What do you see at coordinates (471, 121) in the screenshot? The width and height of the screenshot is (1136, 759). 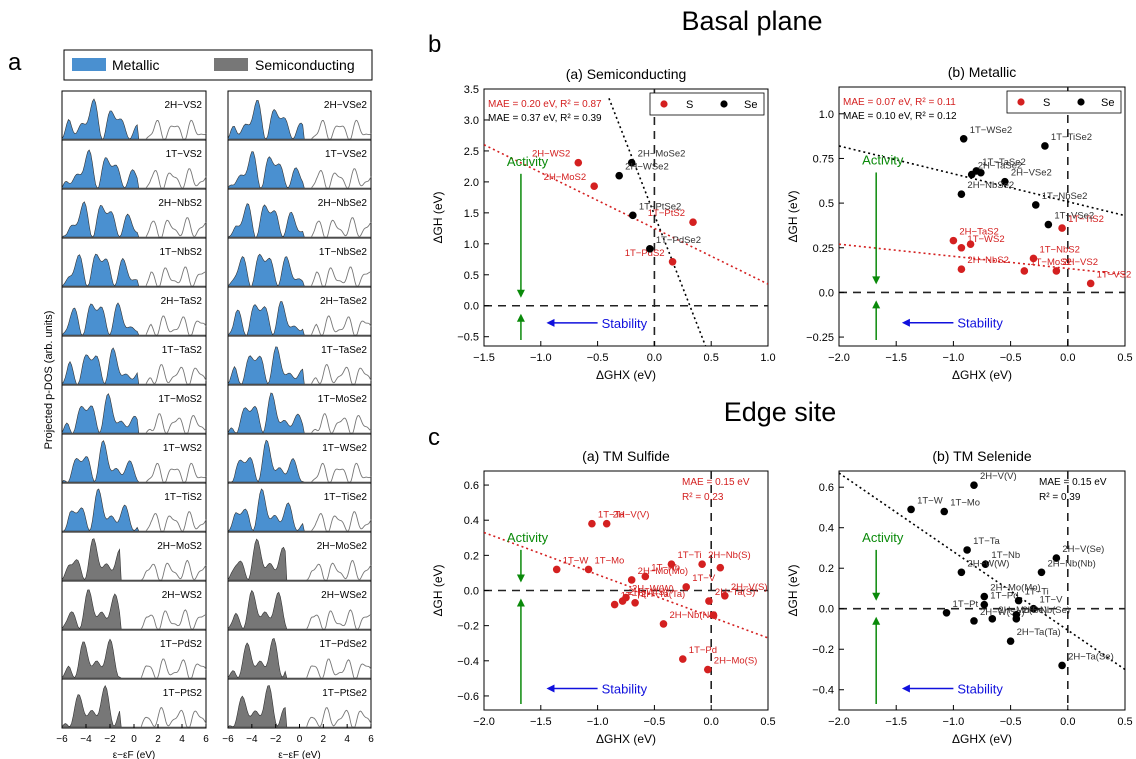 I see `y-tick-label: 3.0` at bounding box center [471, 121].